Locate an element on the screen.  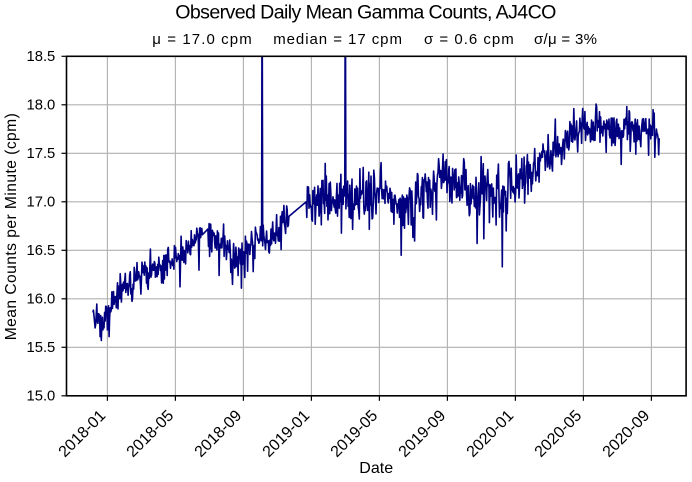
svg-text: 17.5 is located at coordinates (40, 154).